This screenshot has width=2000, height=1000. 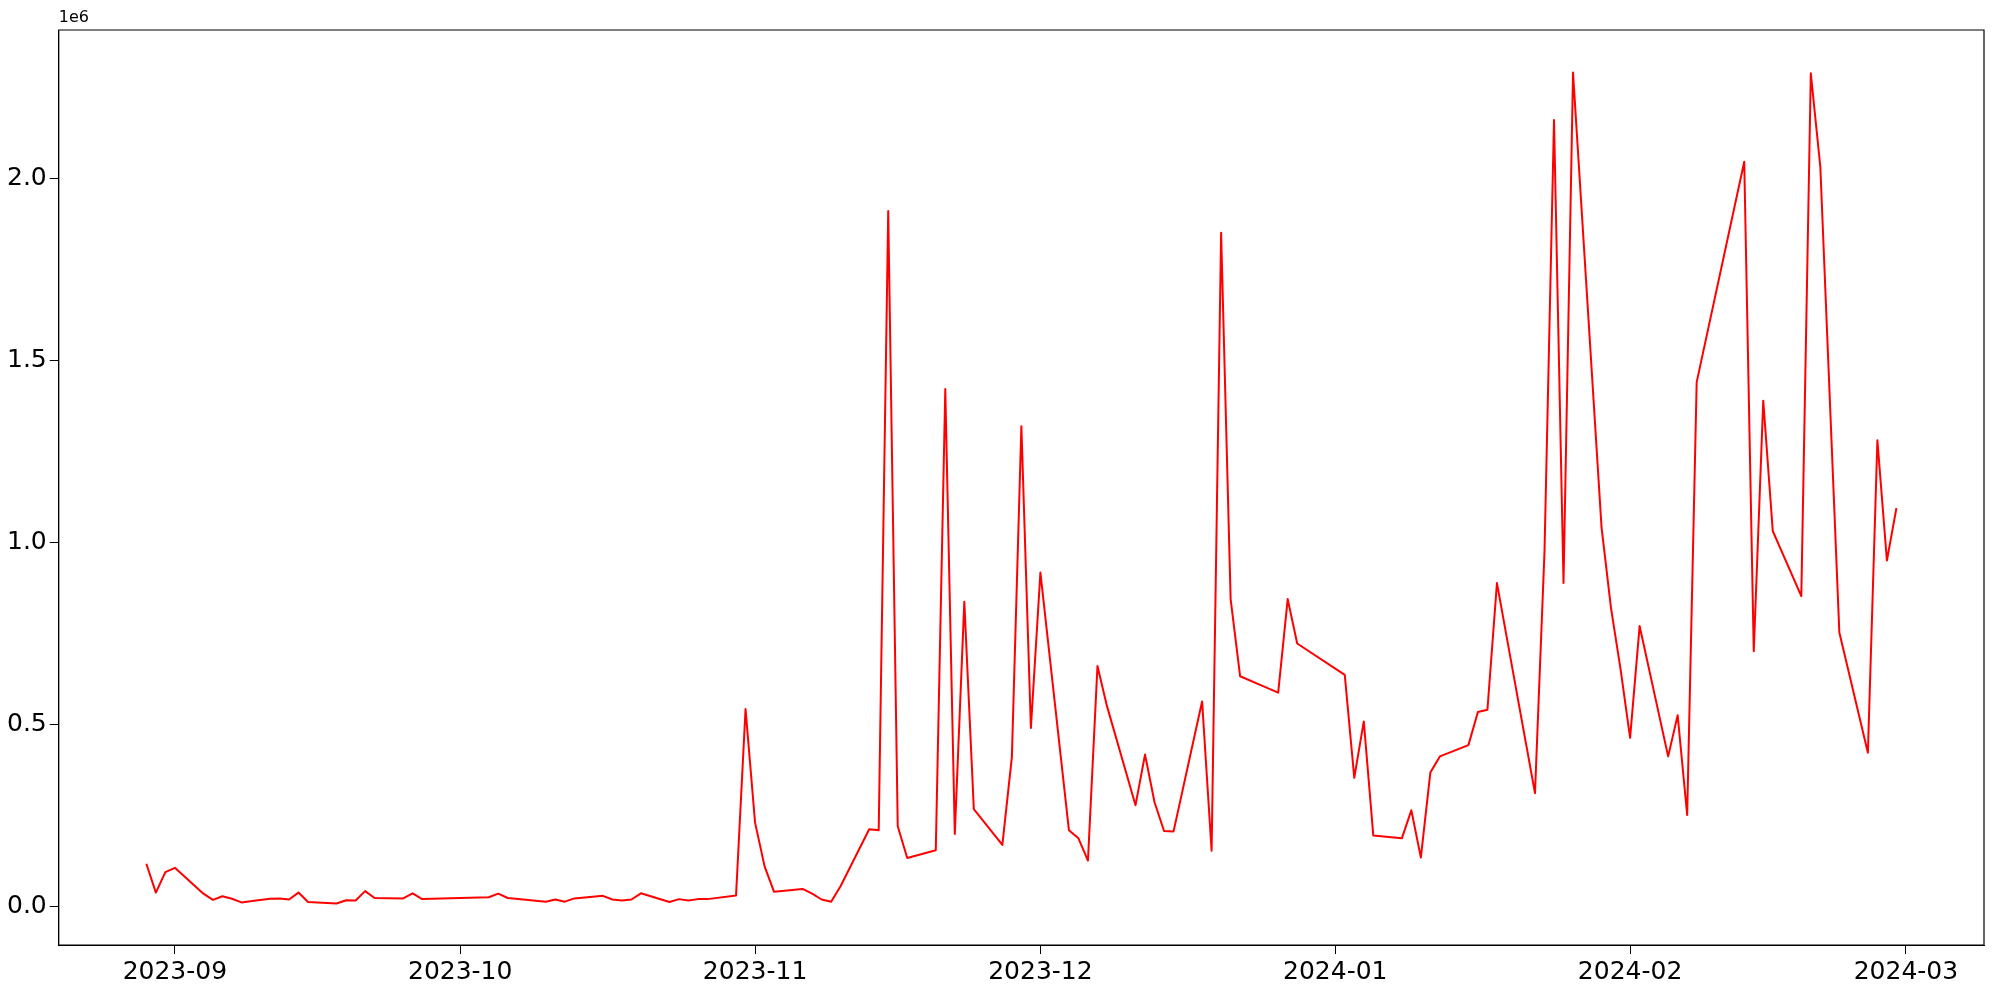 What do you see at coordinates (26, 540) in the screenshot?
I see `y-tick-label: 1.0` at bounding box center [26, 540].